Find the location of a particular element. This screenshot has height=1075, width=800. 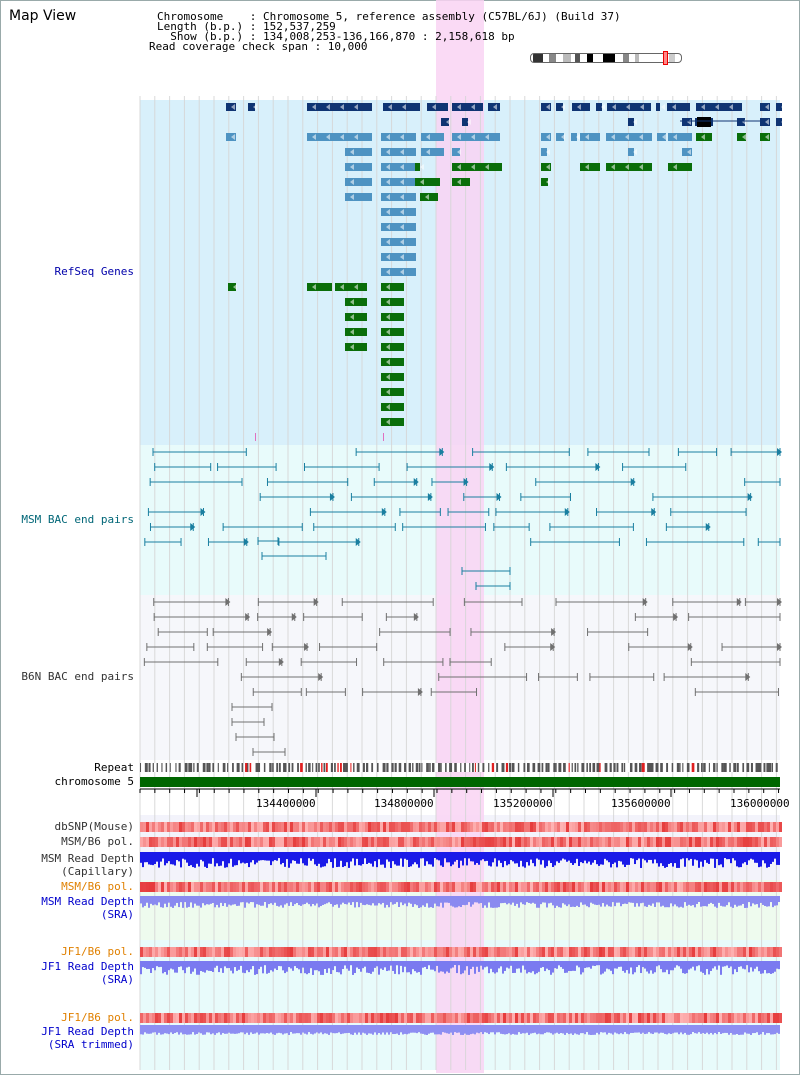

chromosome-ideogram is located at coordinates (606, 58).